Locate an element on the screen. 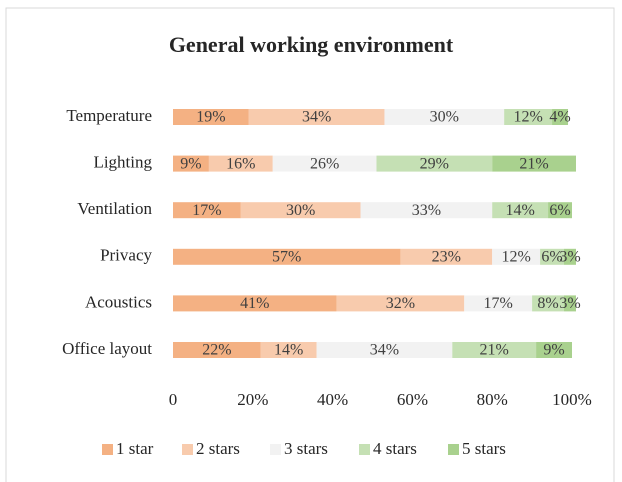 The image size is (622, 482). value-label: 41% is located at coordinates (254, 303).